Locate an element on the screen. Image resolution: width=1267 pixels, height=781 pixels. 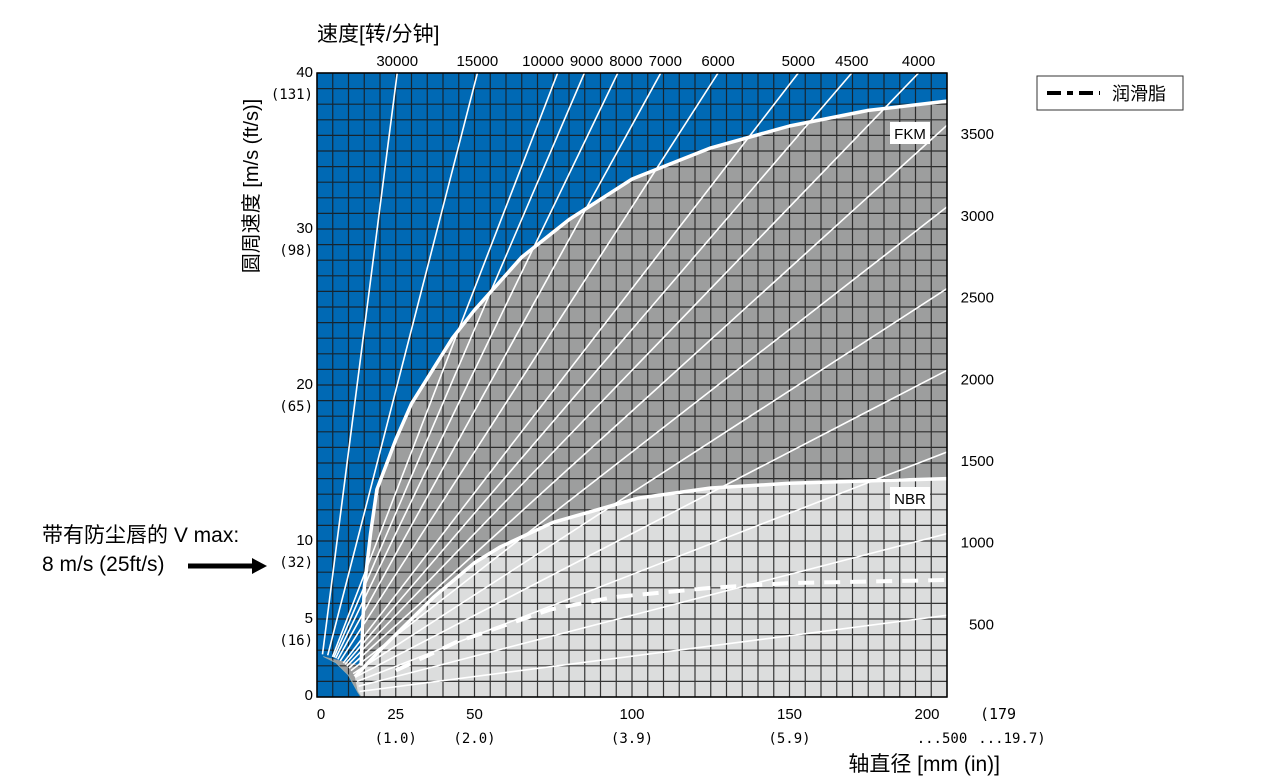
label-box-fkm is located at coordinates (910, 133).